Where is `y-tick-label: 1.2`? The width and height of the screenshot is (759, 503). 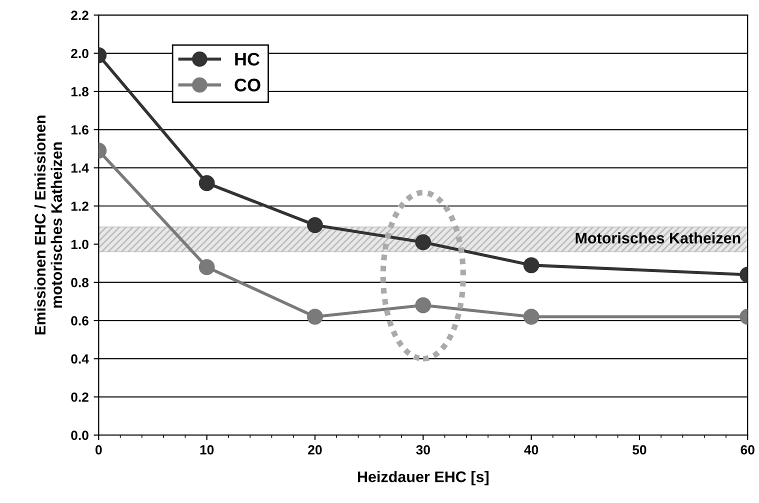 y-tick-label: 1.2 is located at coordinates (79, 206).